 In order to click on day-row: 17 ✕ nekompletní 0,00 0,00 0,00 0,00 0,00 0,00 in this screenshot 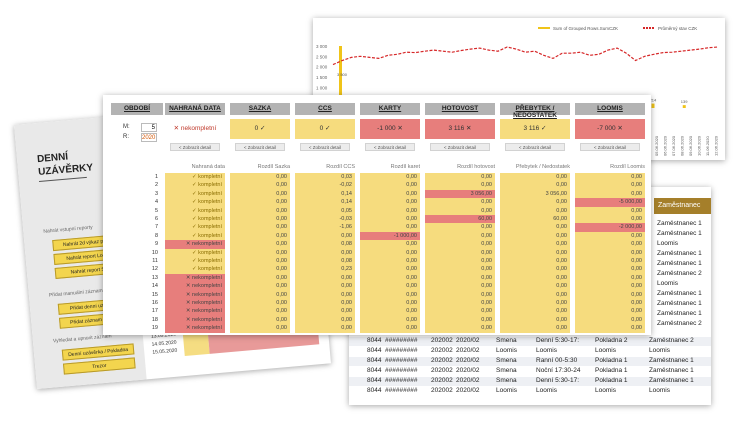, I will do `click(377, 312)`.